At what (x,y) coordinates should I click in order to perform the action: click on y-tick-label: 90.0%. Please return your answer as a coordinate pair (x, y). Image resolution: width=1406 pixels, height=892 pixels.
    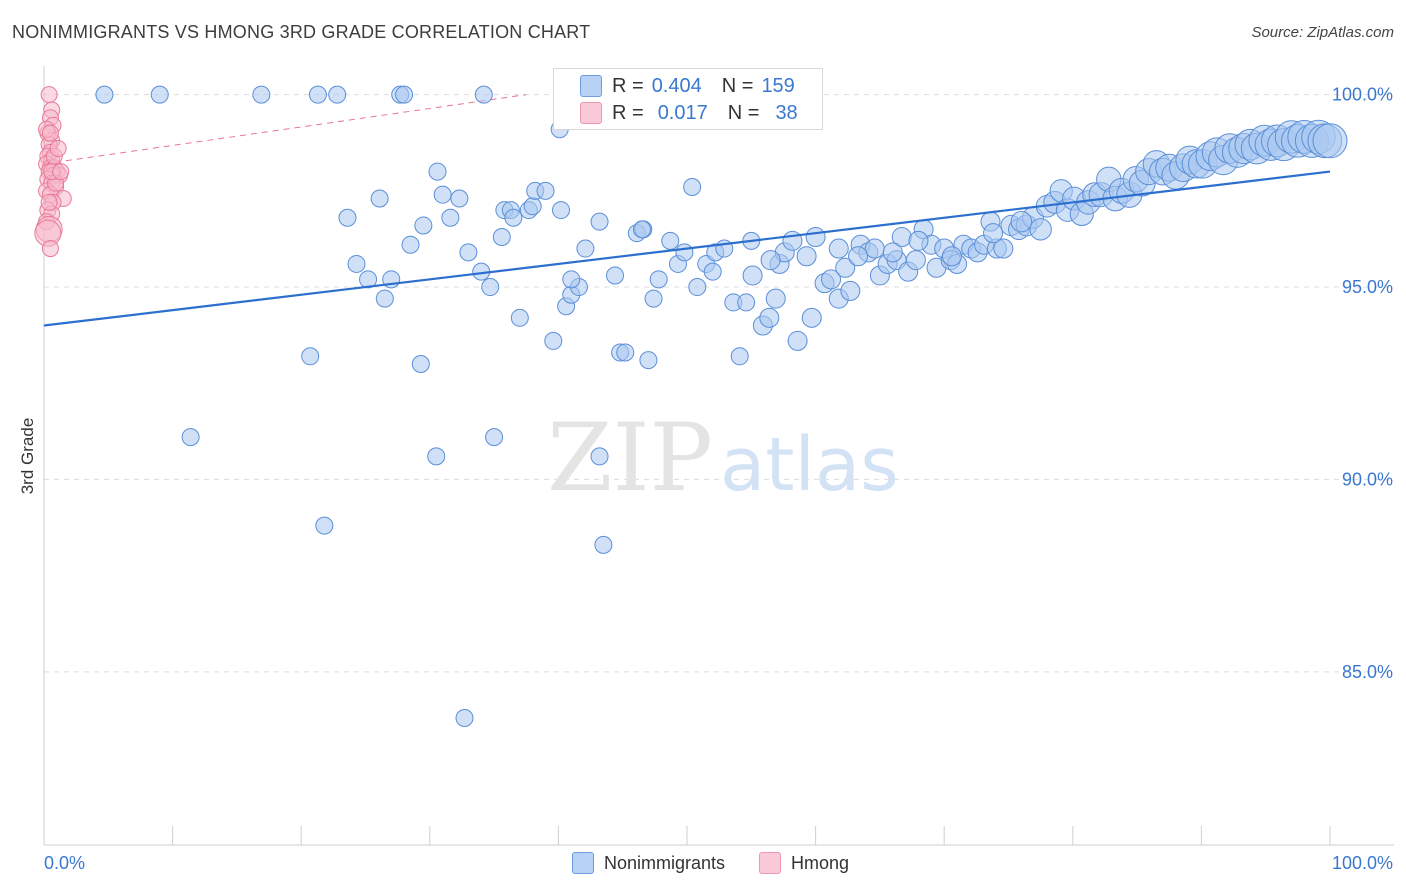
    Looking at the image, I should click on (1367, 479).